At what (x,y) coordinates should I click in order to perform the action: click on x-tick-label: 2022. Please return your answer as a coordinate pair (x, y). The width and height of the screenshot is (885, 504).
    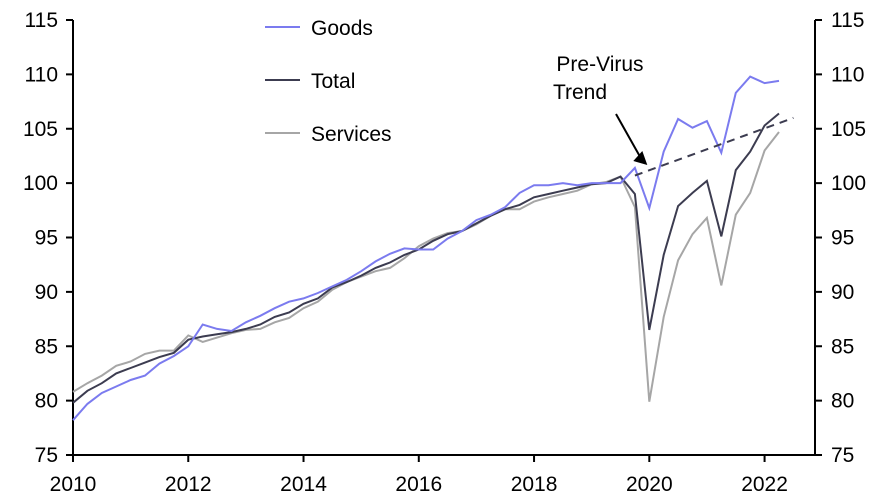
    Looking at the image, I should click on (764, 484).